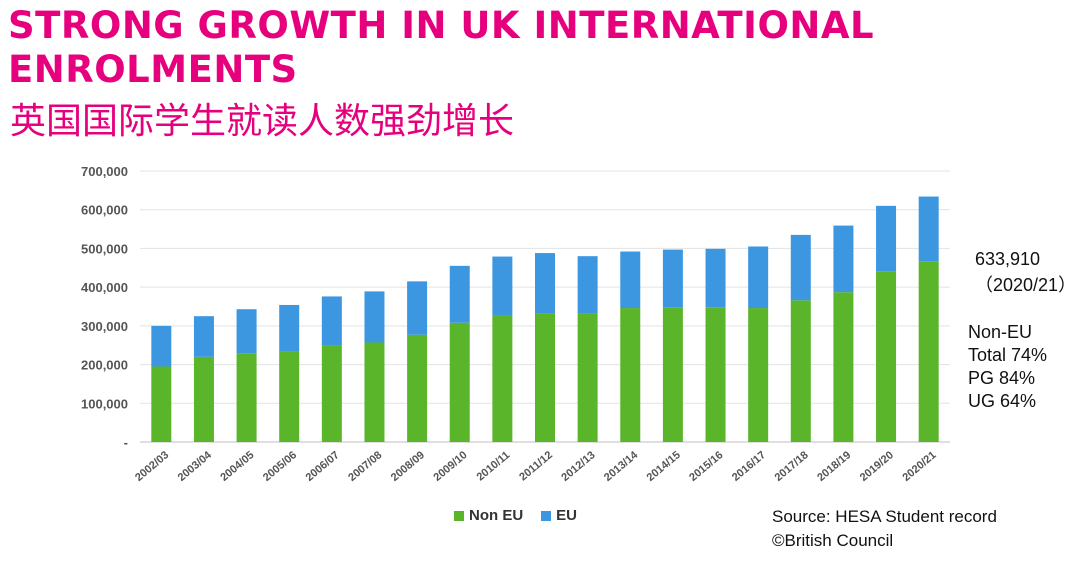 This screenshot has height=561, width=1080. What do you see at coordinates (104, 248) in the screenshot?
I see `y-tick-label: 500,000` at bounding box center [104, 248].